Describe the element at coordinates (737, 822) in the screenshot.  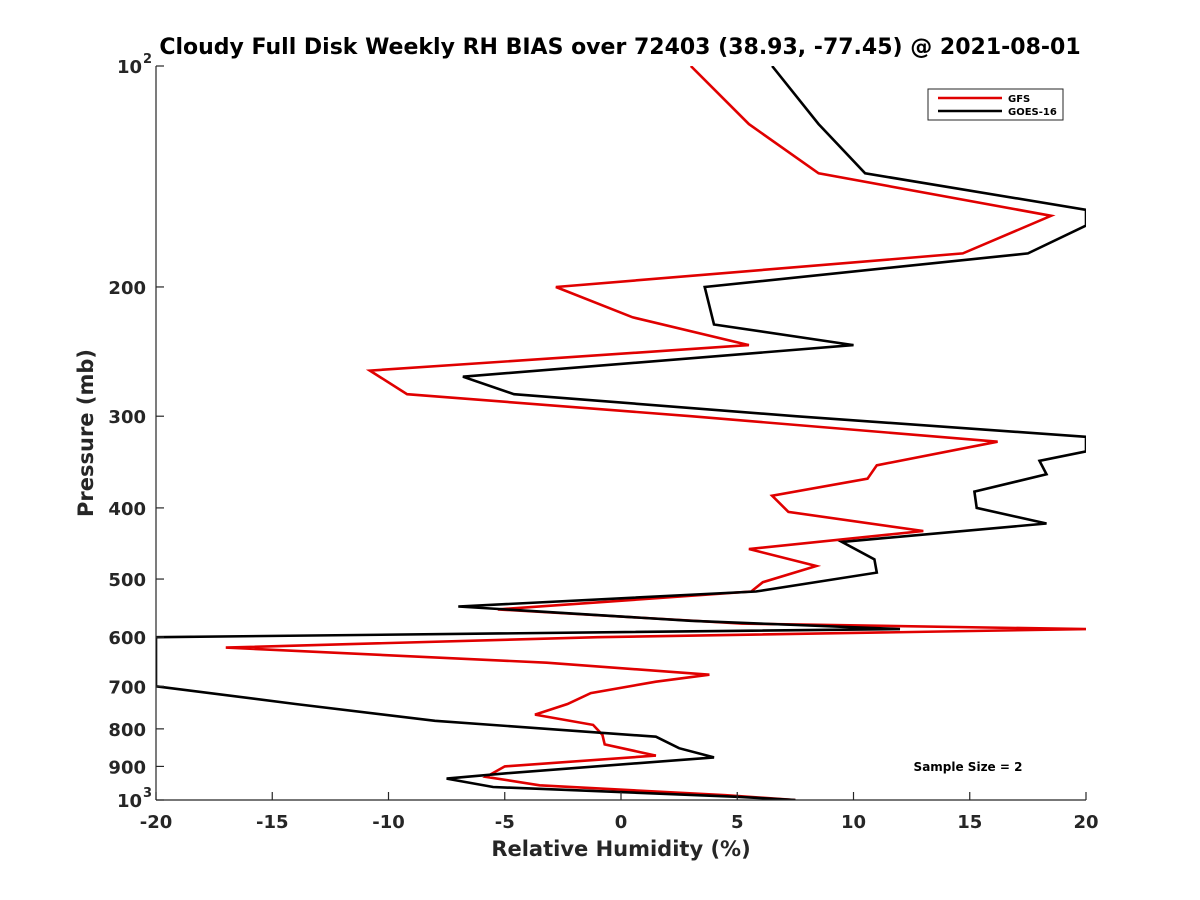
I see `x-tick-label: 5` at that location.